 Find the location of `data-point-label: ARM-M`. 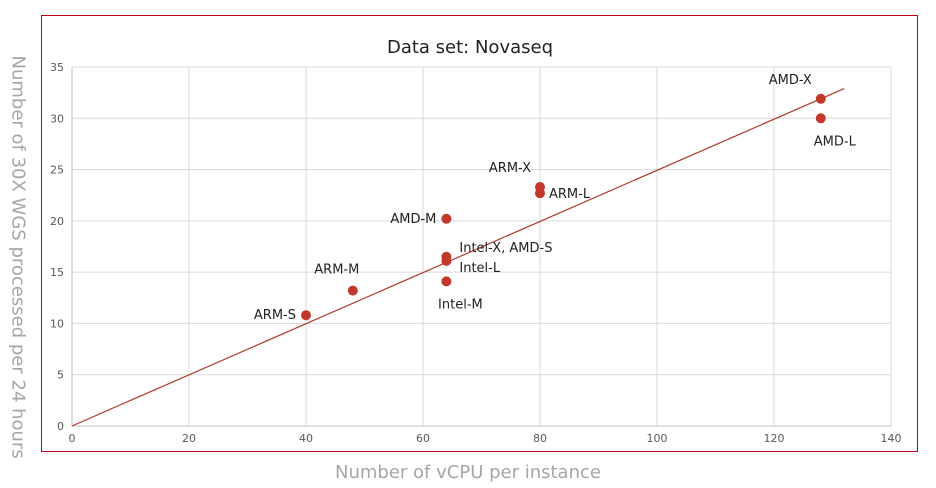

data-point-label: ARM-M is located at coordinates (336, 270).